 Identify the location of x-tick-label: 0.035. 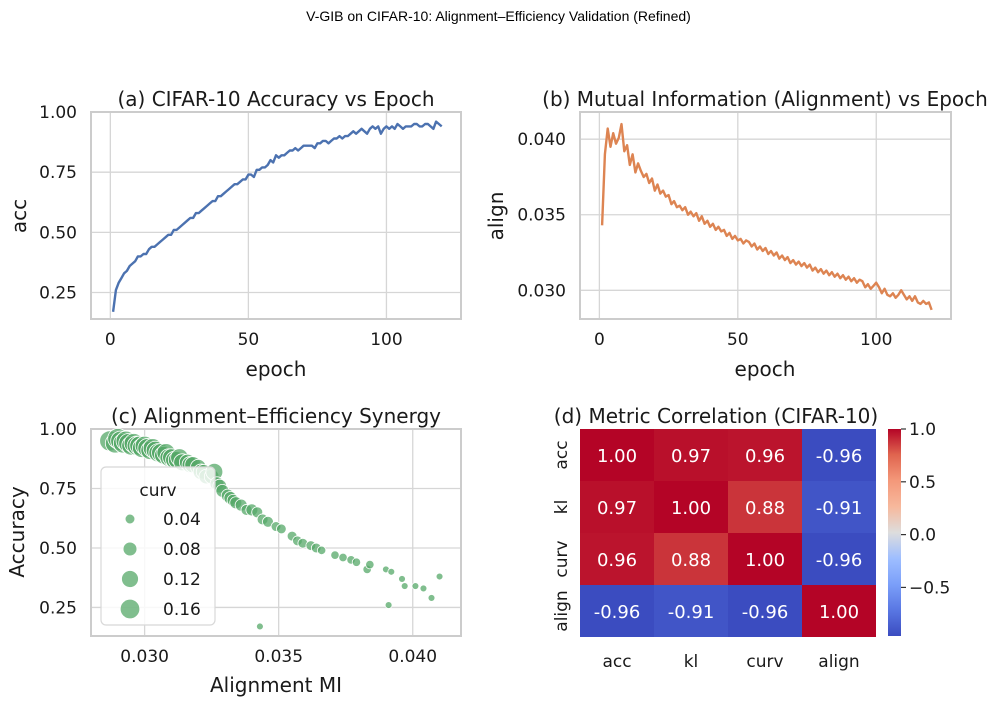
(278, 657).